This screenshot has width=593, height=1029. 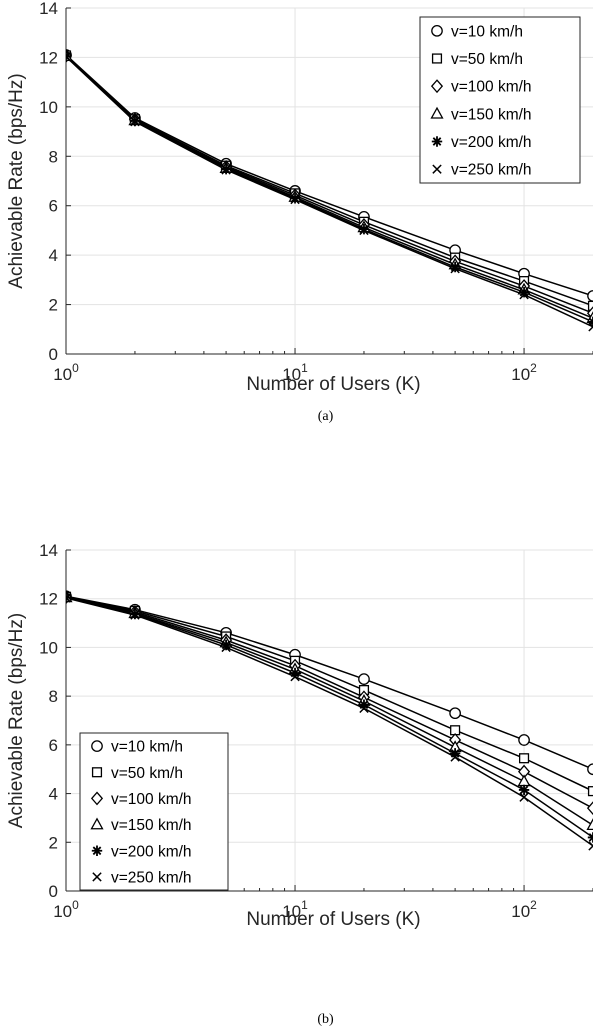 What do you see at coordinates (53, 842) in the screenshot?
I see `y-tick-label: 2` at bounding box center [53, 842].